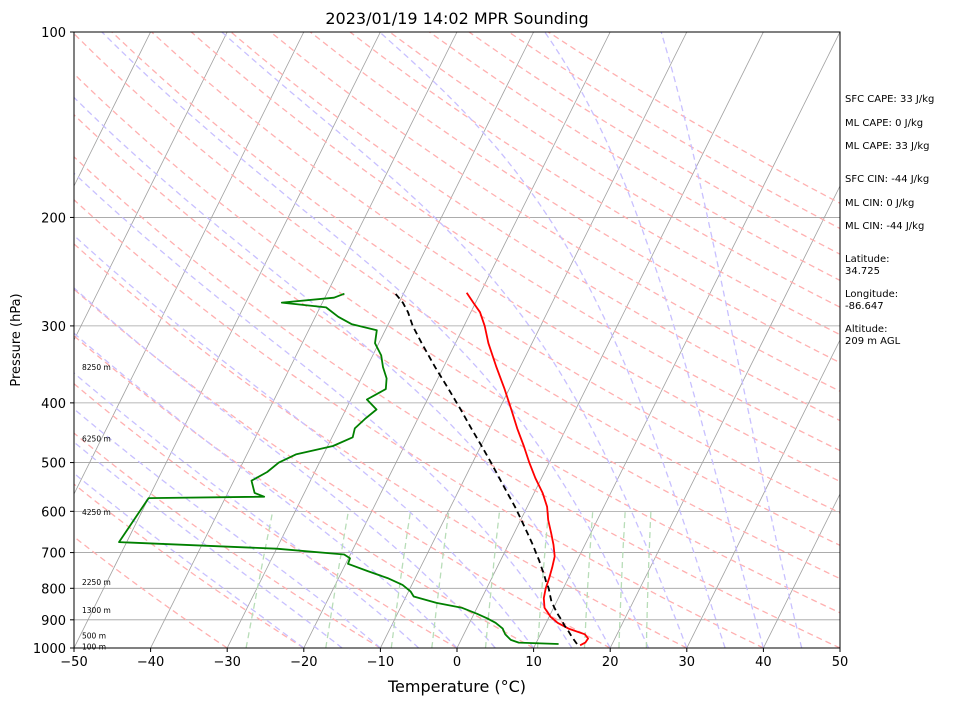 This screenshot has width=953, height=705. I want to click on y-tick-label: 100, so click(53, 33).